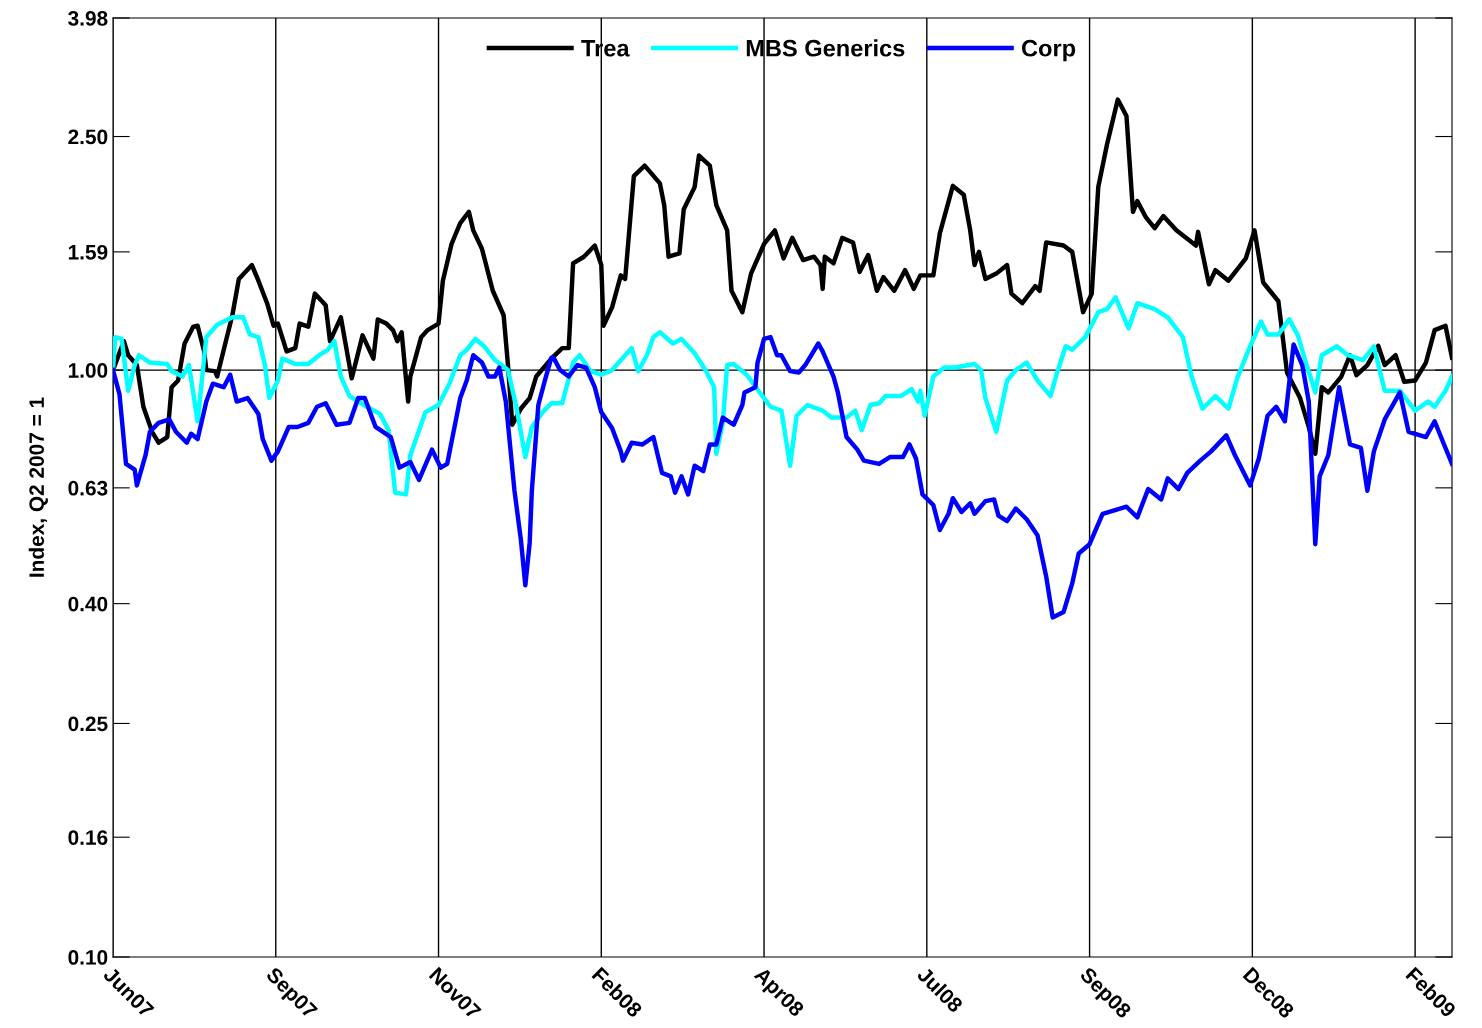 Image resolution: width=1482 pixels, height=1028 pixels. I want to click on y-tick-label: 3.98, so click(88, 18).